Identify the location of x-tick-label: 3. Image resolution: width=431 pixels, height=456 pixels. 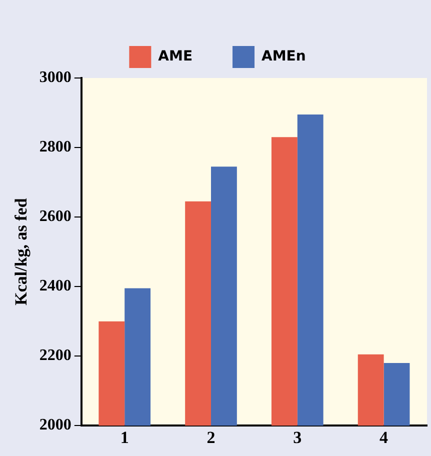
(297, 438).